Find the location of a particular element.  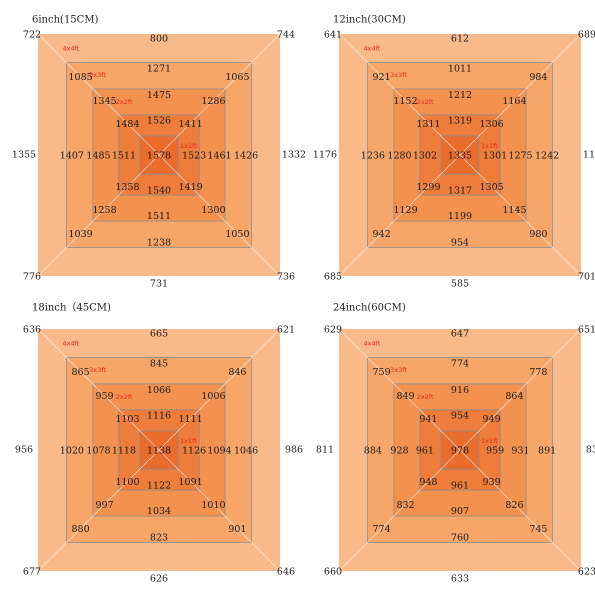

ring-1-value: 846 is located at coordinates (237, 372).